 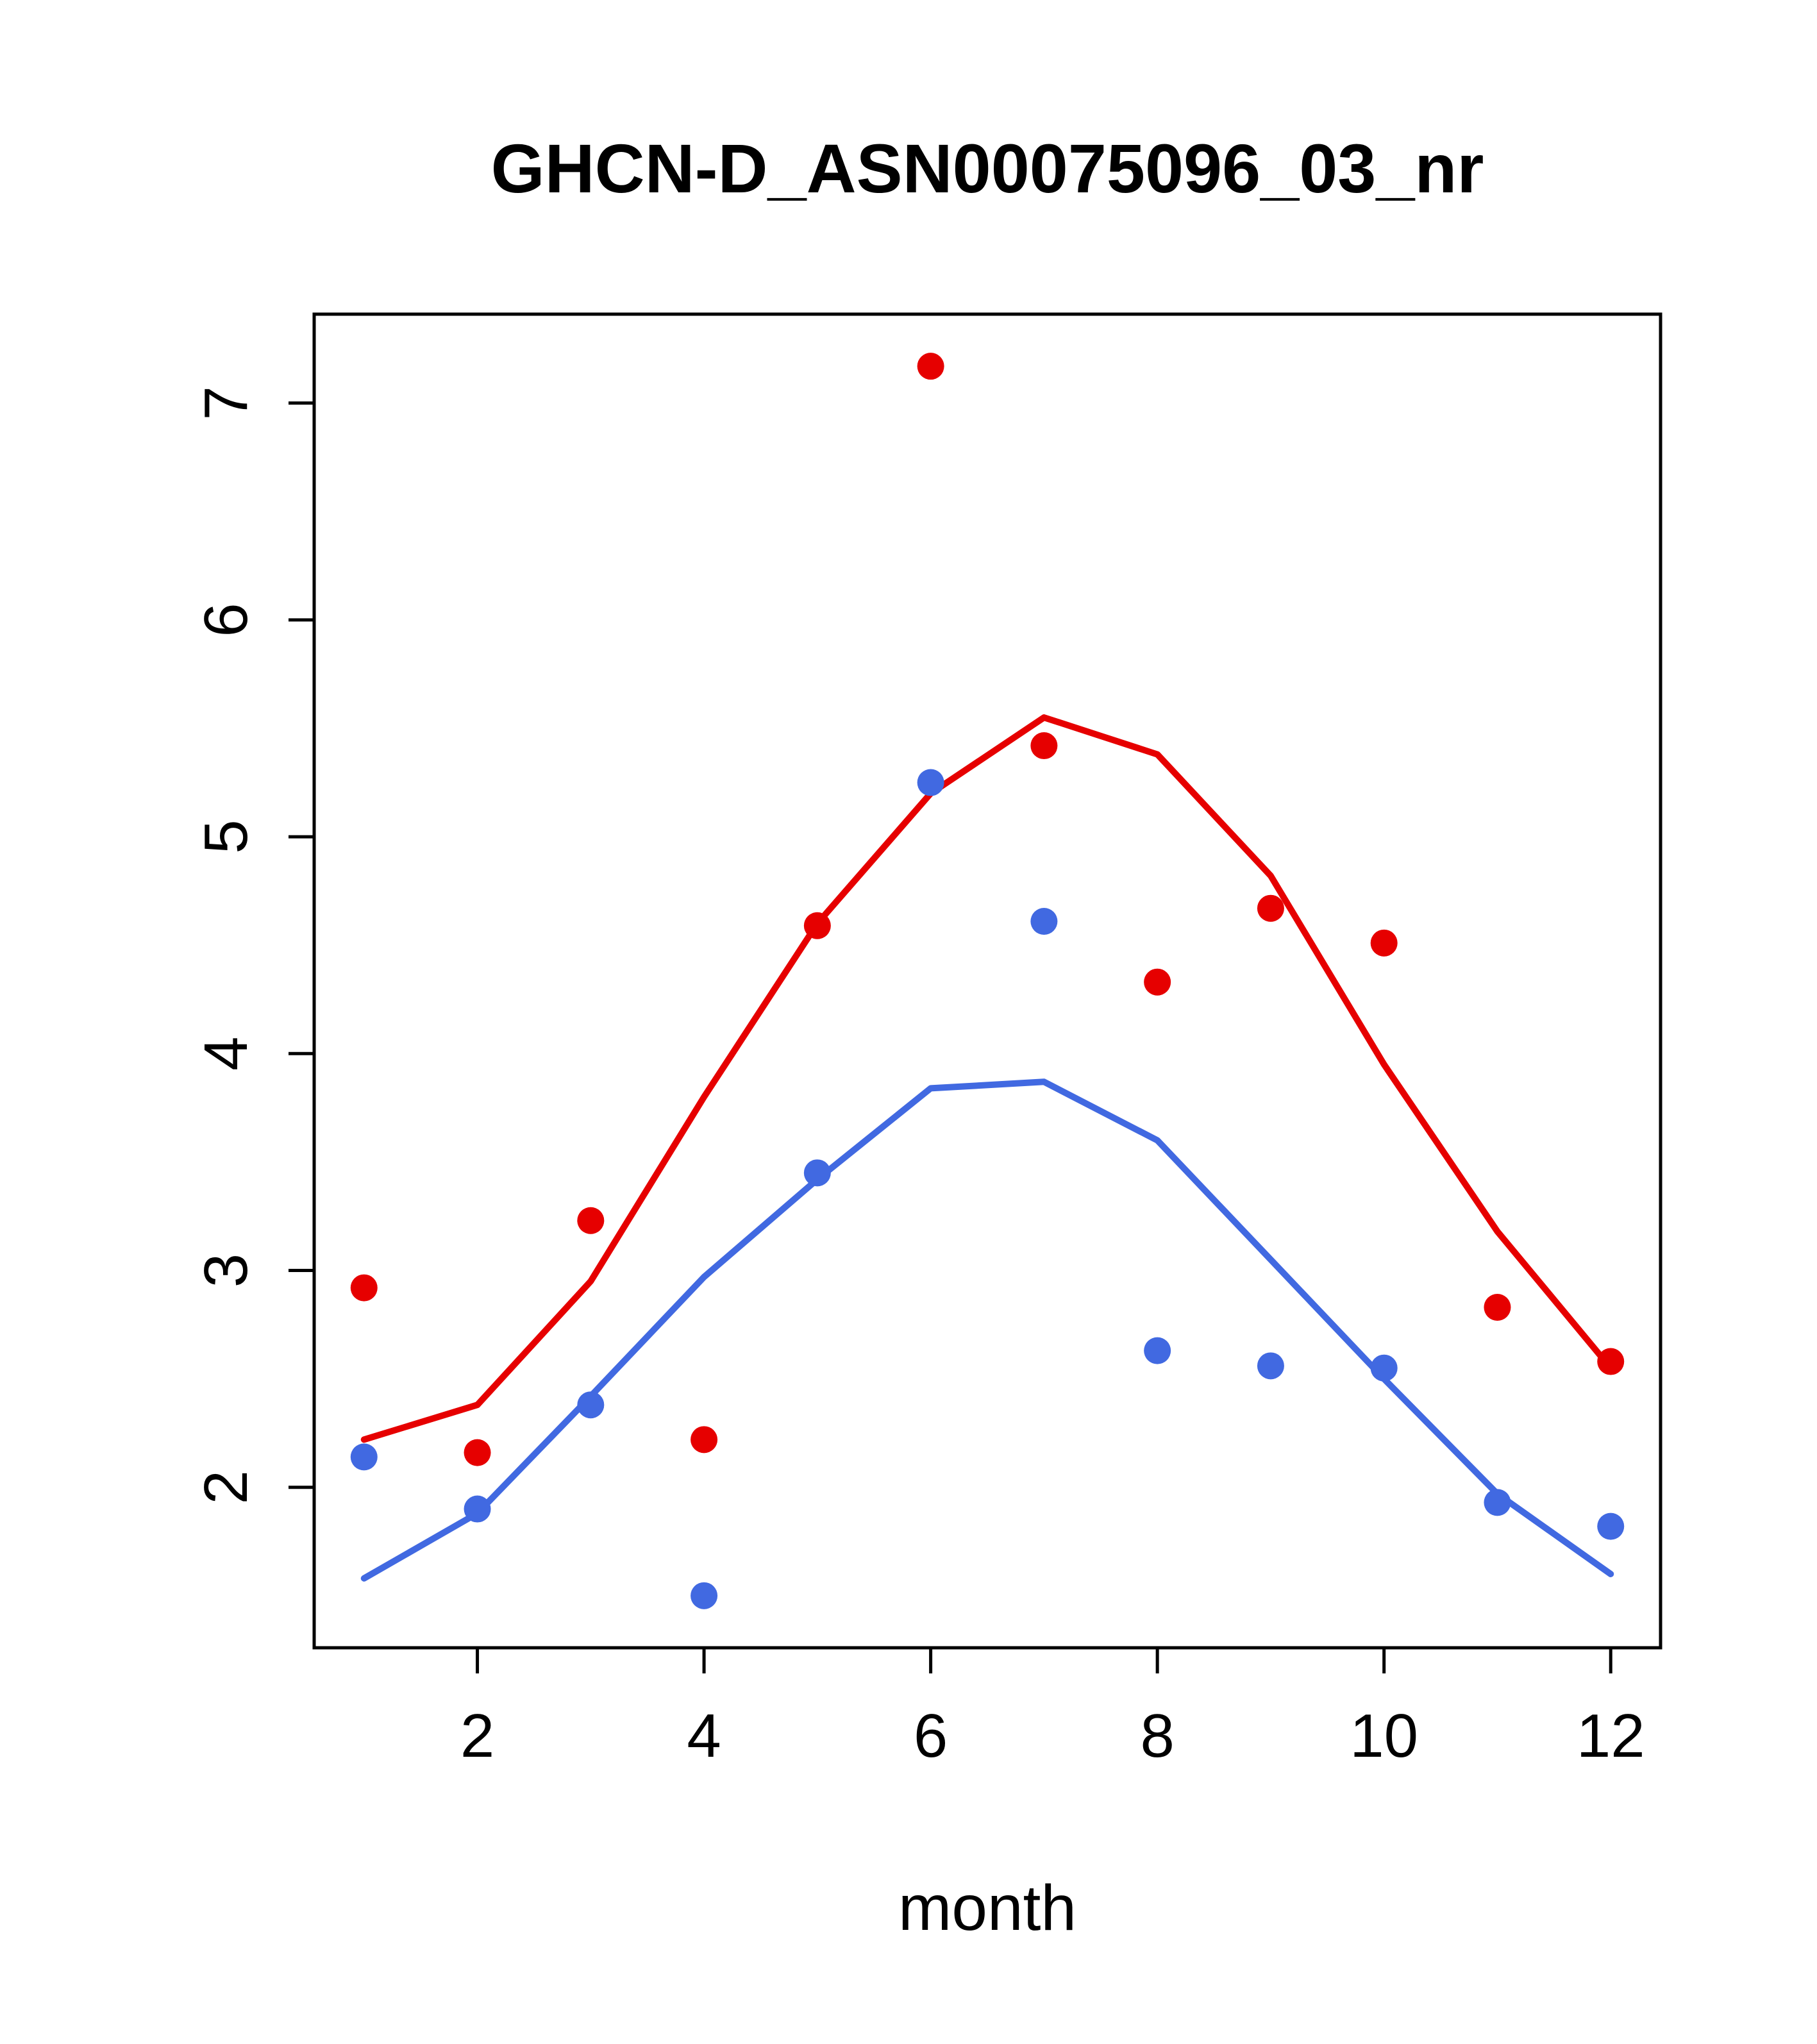 I want to click on x-tick-label: 8, so click(x=1157, y=1736).